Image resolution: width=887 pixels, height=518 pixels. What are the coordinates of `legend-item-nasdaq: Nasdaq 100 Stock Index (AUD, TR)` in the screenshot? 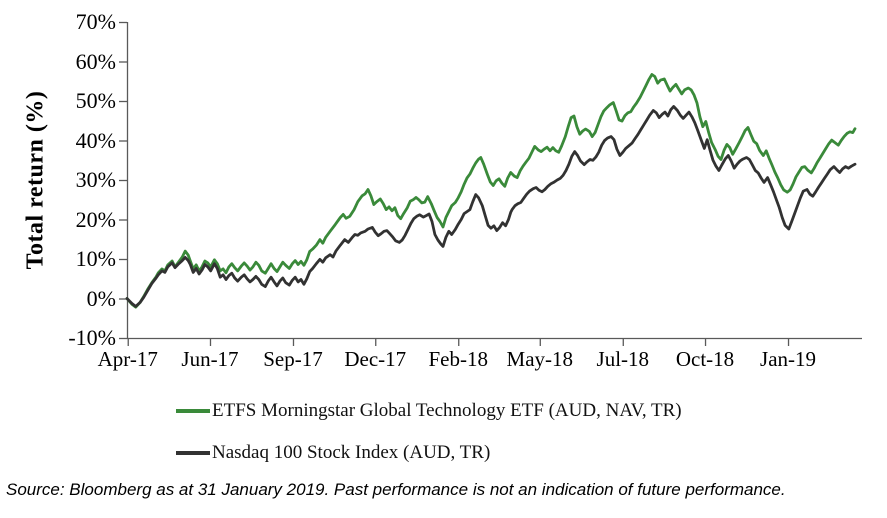 It's located at (333, 453).